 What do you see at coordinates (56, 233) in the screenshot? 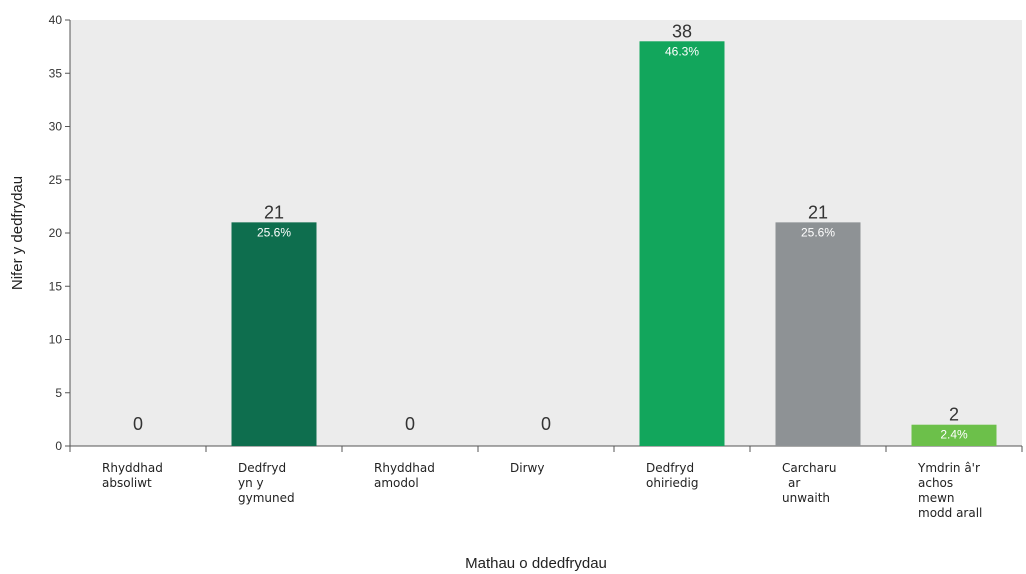
I see `y-tick-label: 20` at bounding box center [56, 233].